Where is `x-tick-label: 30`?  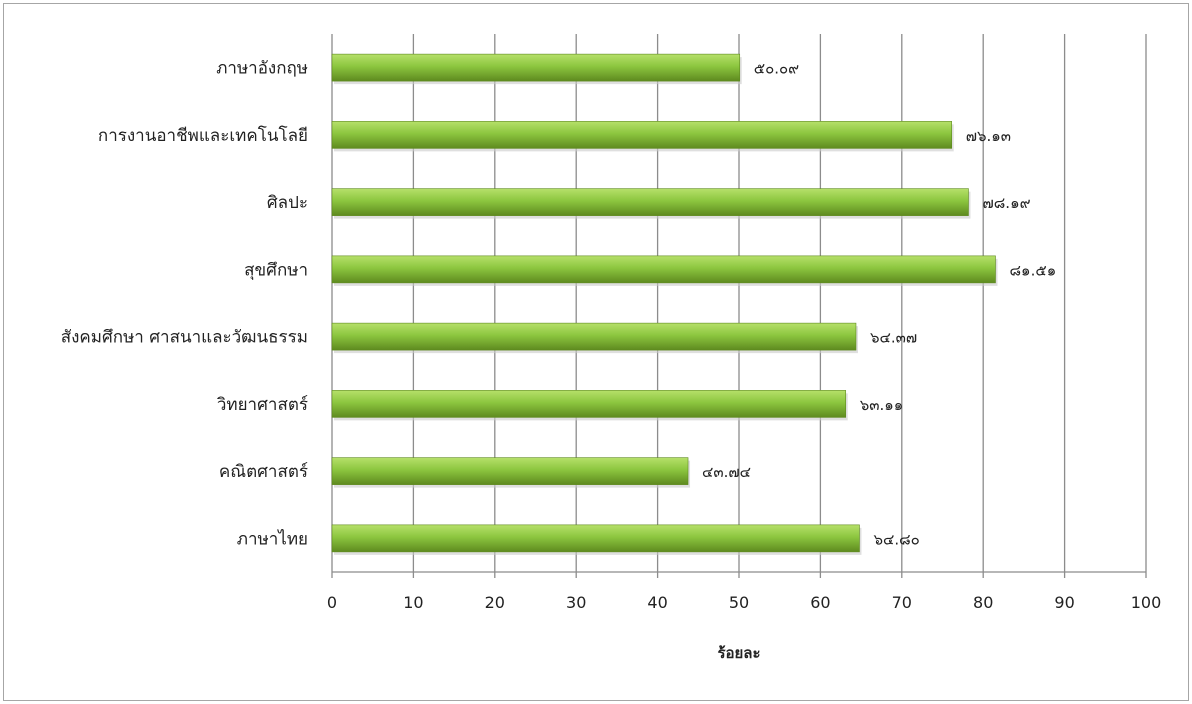
x-tick-label: 30 is located at coordinates (576, 602).